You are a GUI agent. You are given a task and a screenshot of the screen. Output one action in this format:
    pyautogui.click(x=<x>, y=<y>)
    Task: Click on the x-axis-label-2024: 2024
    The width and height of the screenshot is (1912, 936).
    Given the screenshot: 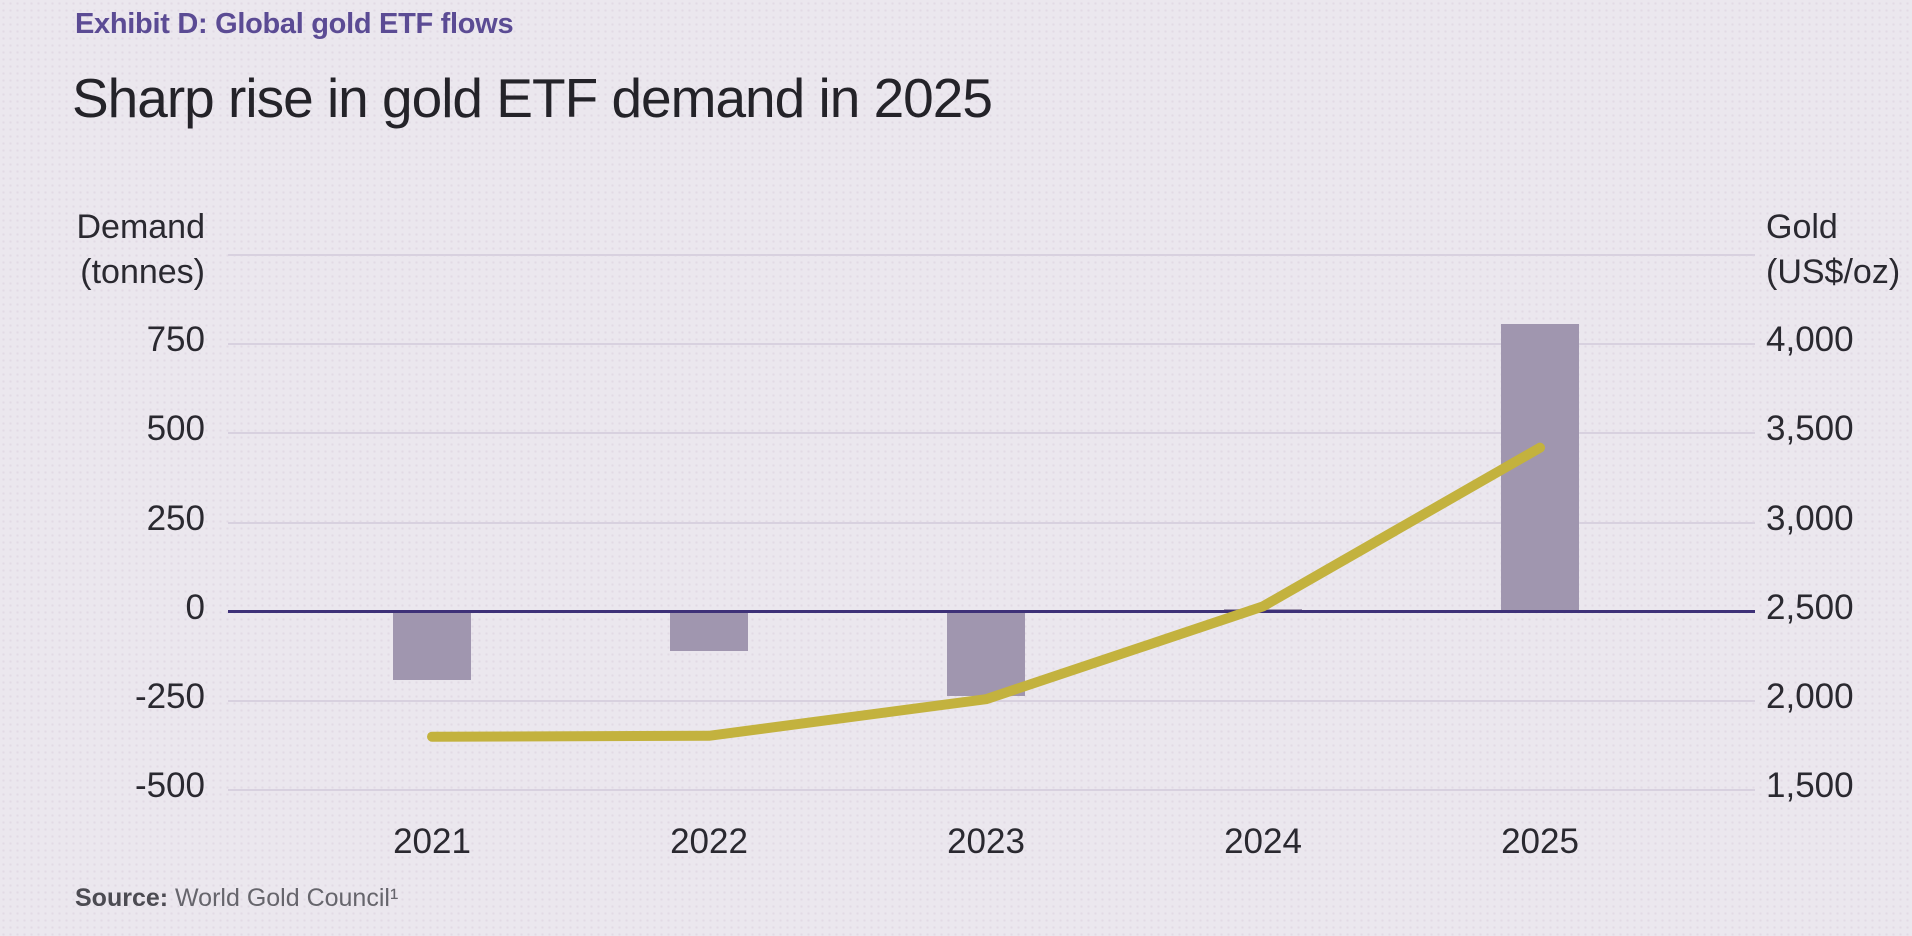 What is the action you would take?
    pyautogui.click(x=1263, y=841)
    